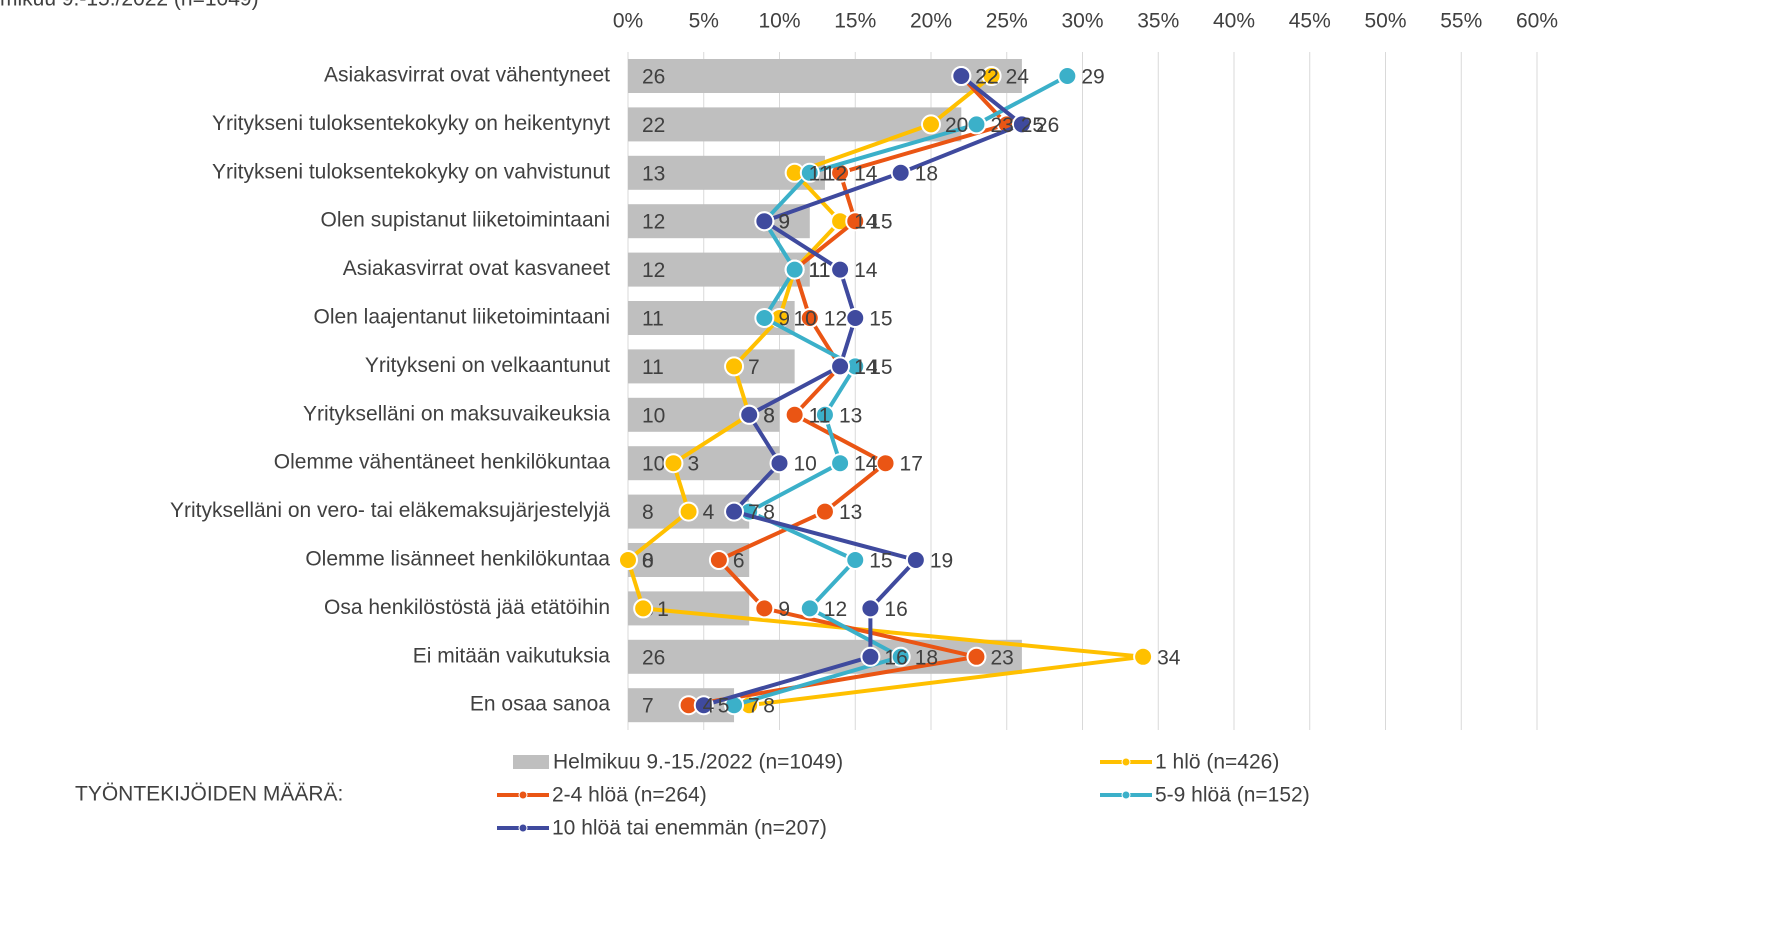  Describe the element at coordinates (1082, 21) in the screenshot. I see `x-tick-label: 30%` at that location.